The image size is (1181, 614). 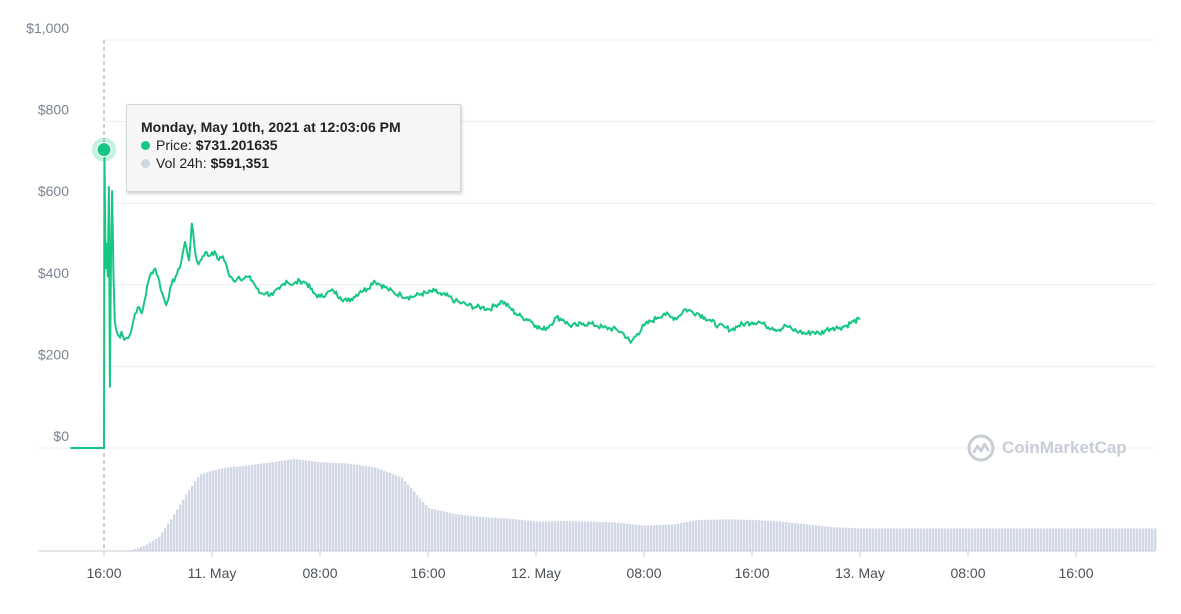 What do you see at coordinates (104, 150) in the screenshot?
I see `hover-point` at bounding box center [104, 150].